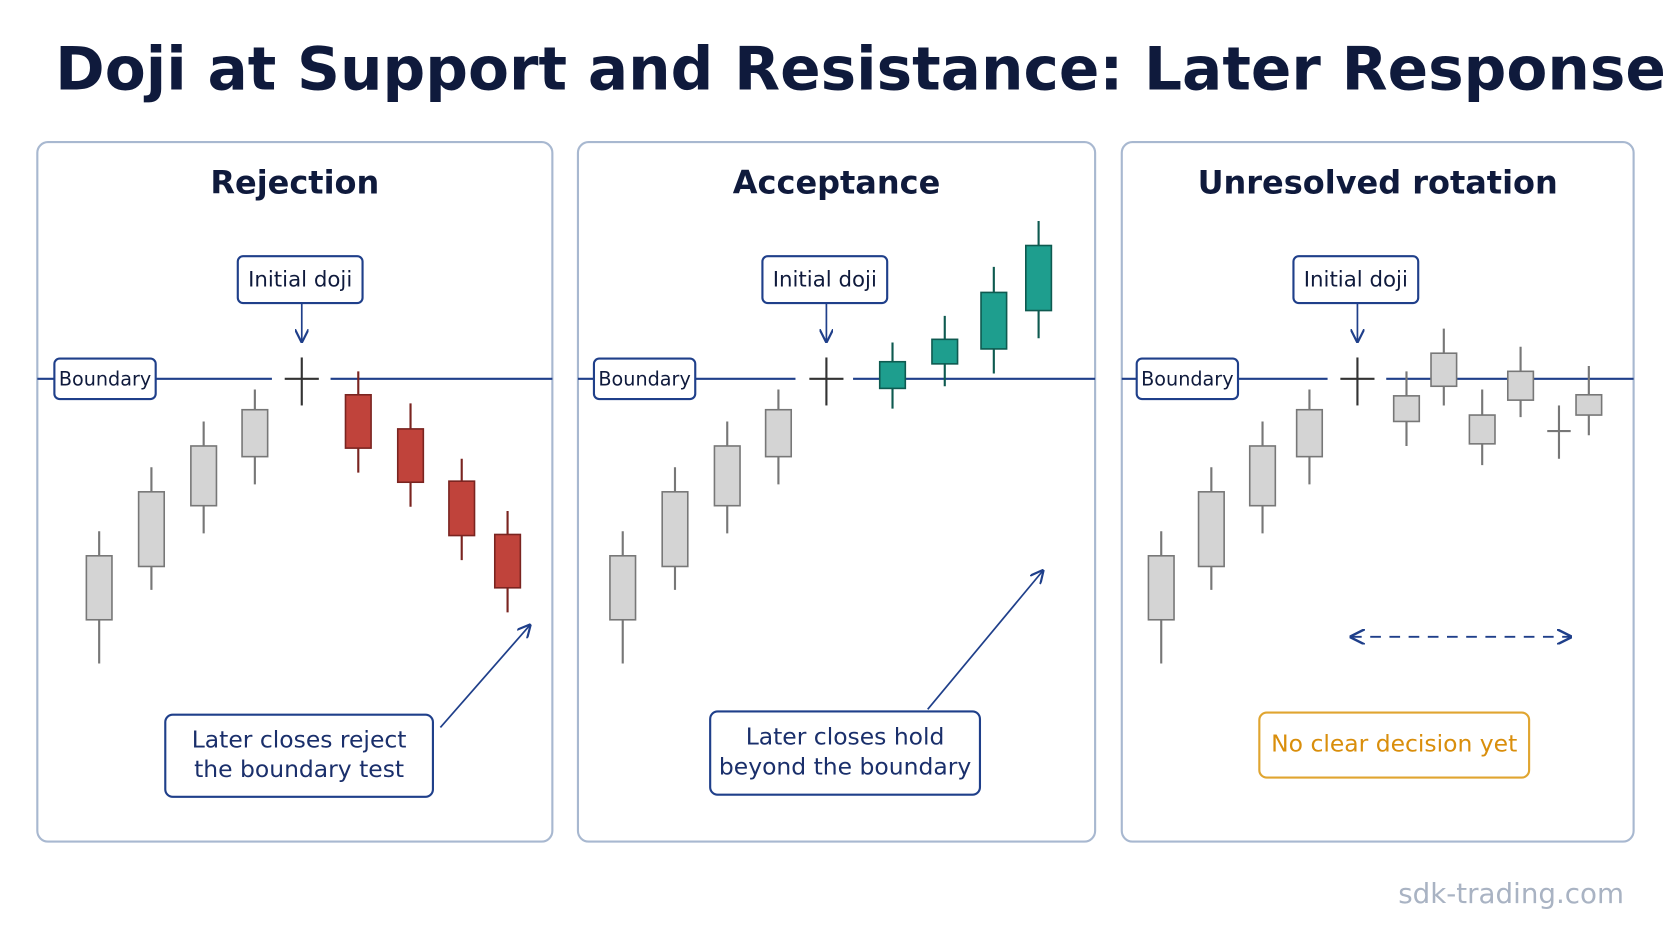 The width and height of the screenshot is (1672, 941). Describe the element at coordinates (845, 737) in the screenshot. I see `note-text: Later closes hold` at that location.